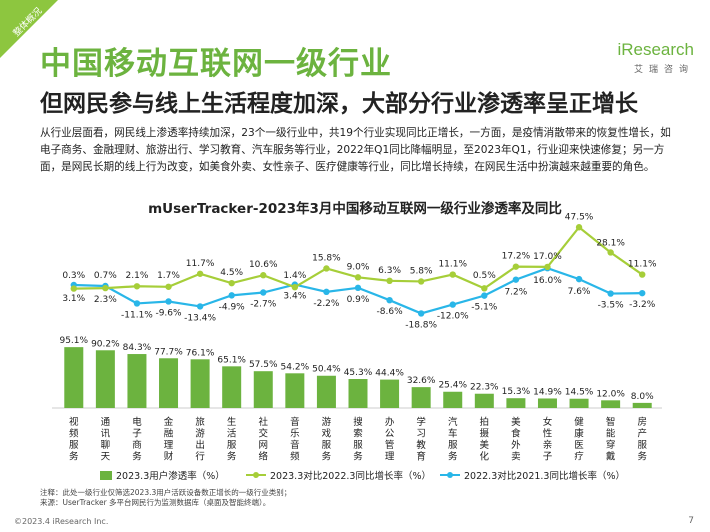 The image size is (710, 532). Describe the element at coordinates (216, 64) in the screenshot. I see `page-title: 中国移动互联网一级行业` at that location.